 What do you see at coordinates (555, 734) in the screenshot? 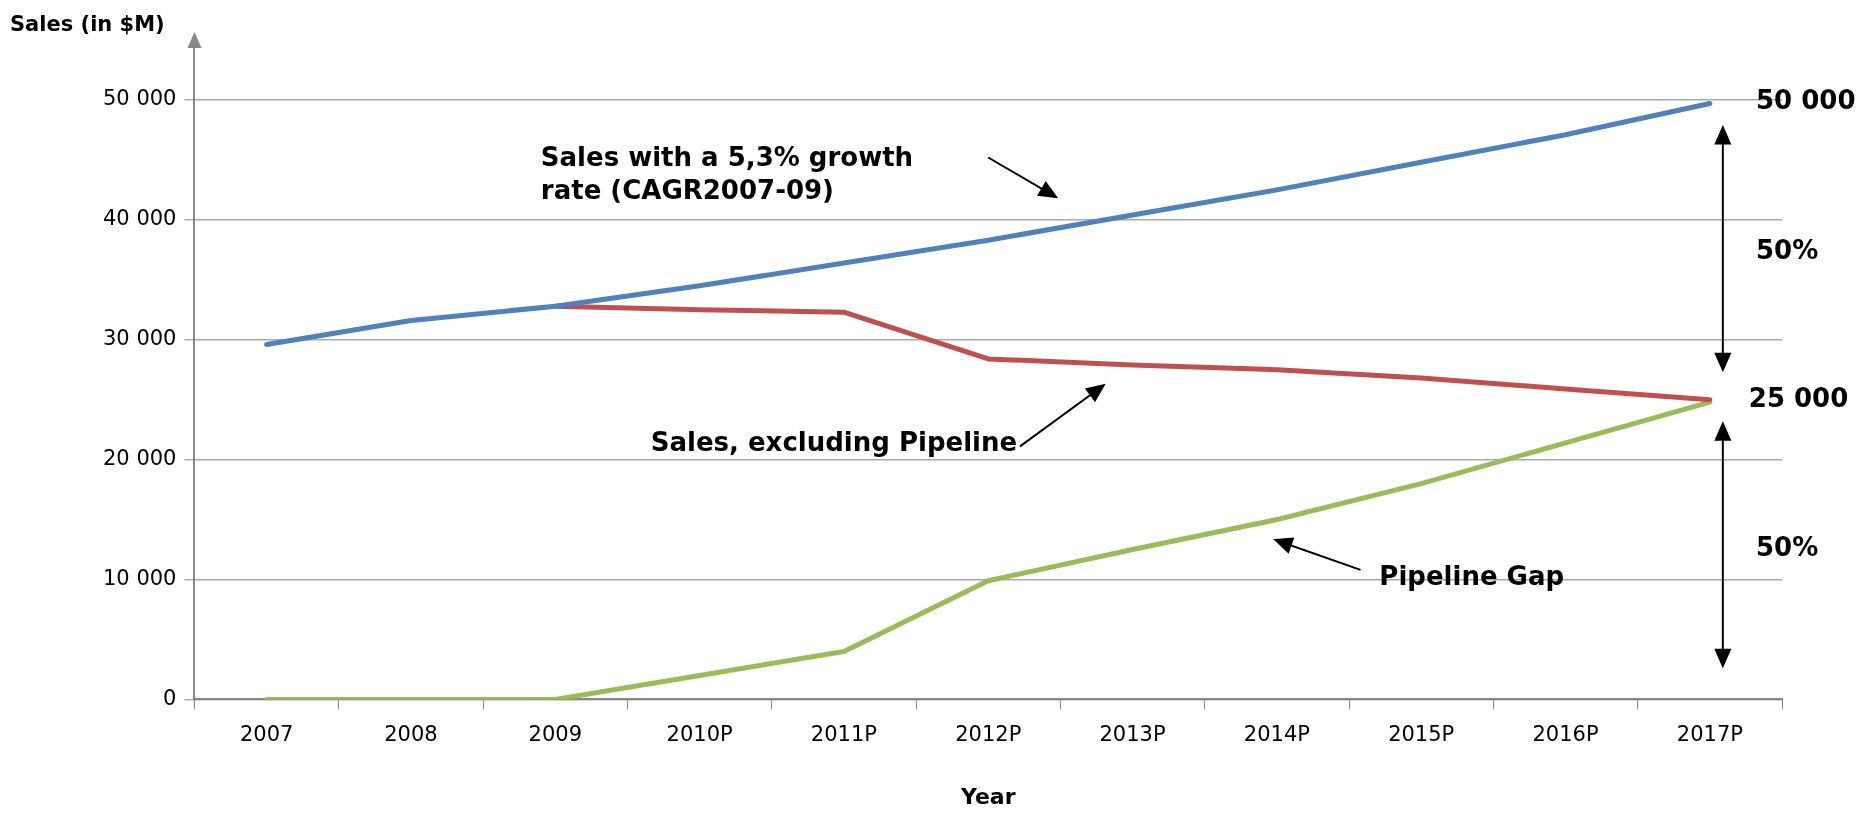
I see `x-tick-label: 2009` at bounding box center [555, 734].